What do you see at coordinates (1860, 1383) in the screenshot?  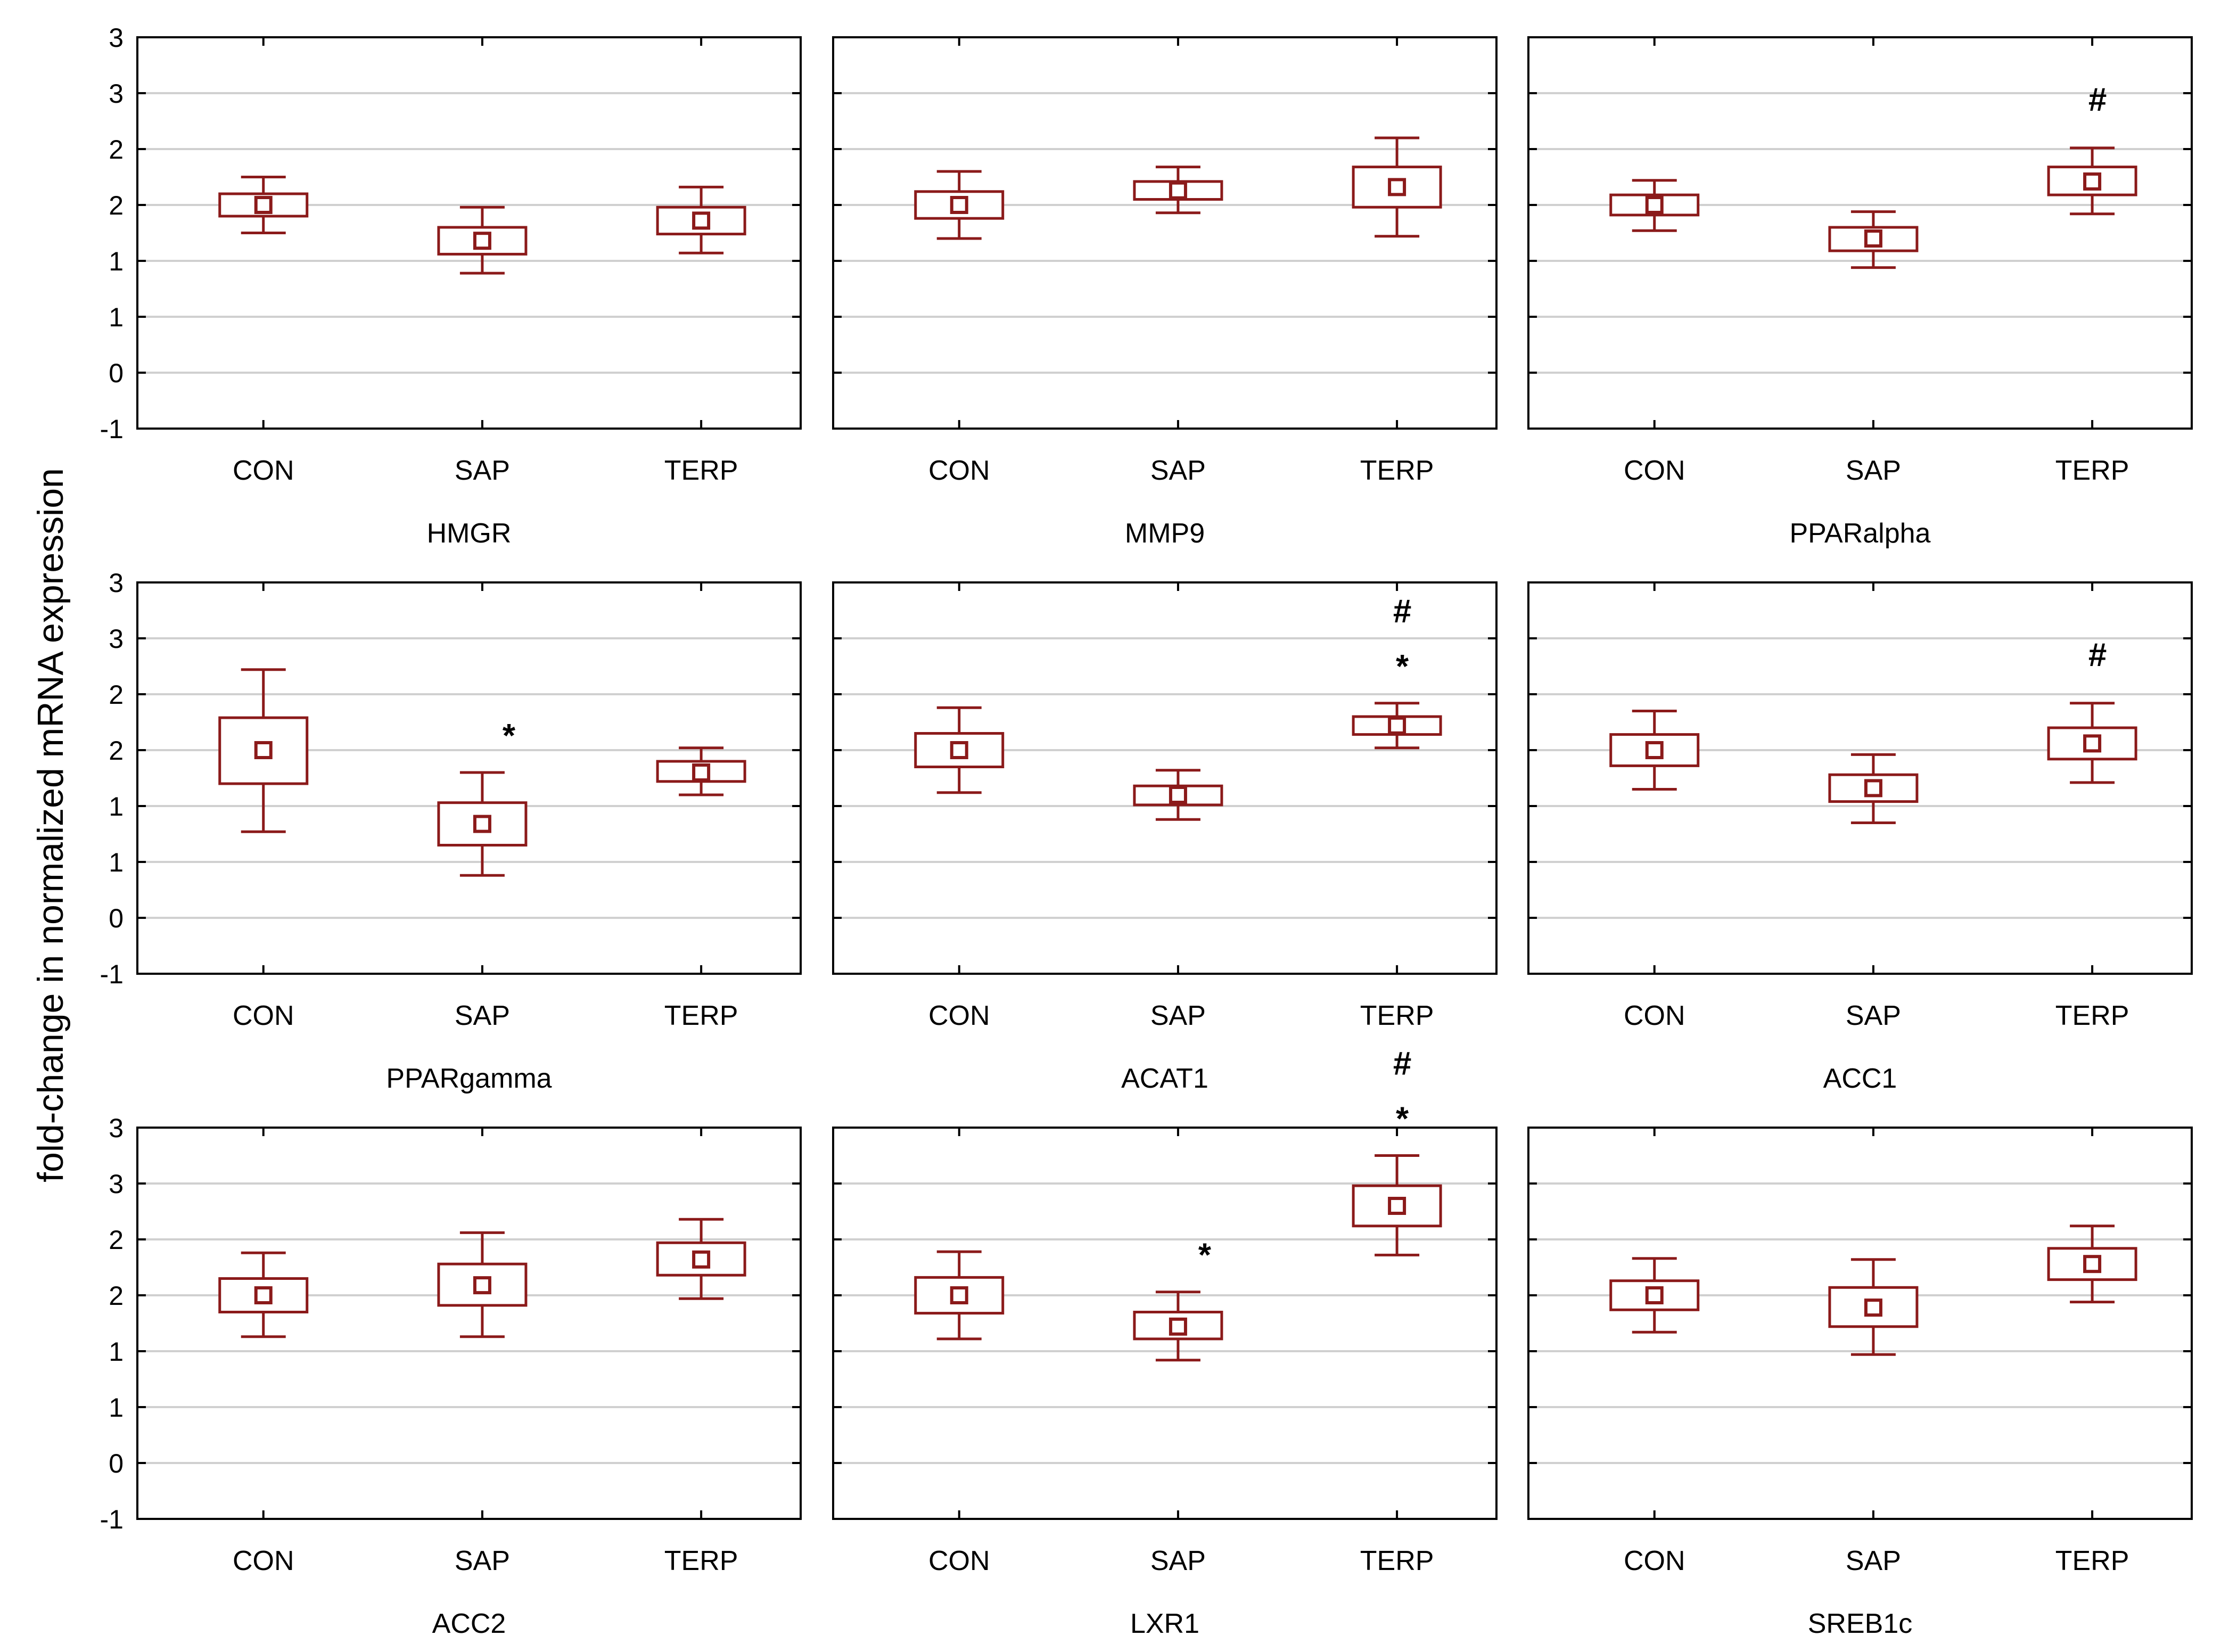 I see `panel-sreb1c: CON SAP TERP SREB1c` at bounding box center [1860, 1383].